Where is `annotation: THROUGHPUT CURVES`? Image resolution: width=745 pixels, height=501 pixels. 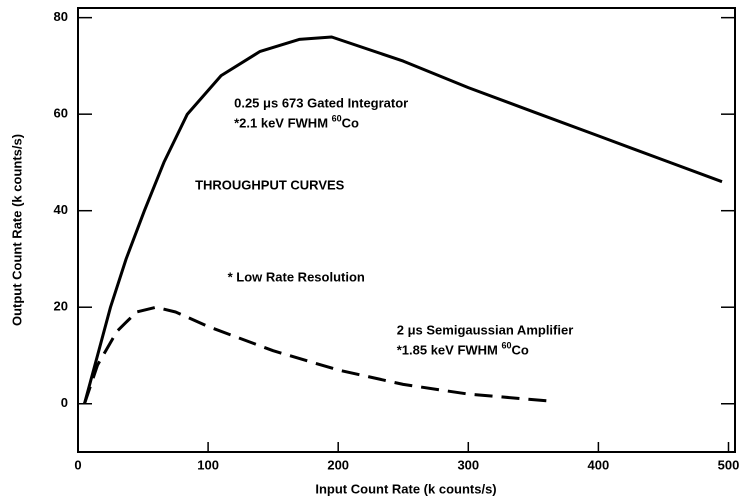 annotation: THROUGHPUT CURVES is located at coordinates (270, 185).